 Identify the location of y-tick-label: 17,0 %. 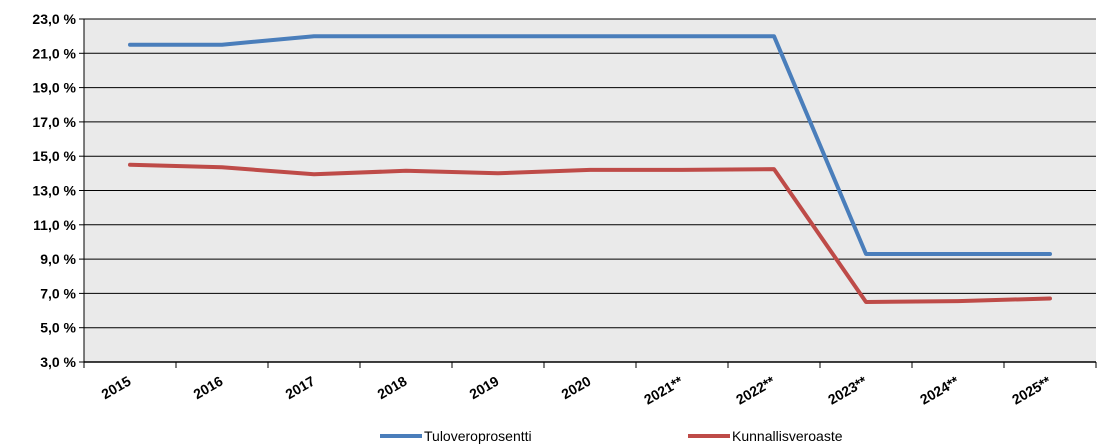
(54, 122).